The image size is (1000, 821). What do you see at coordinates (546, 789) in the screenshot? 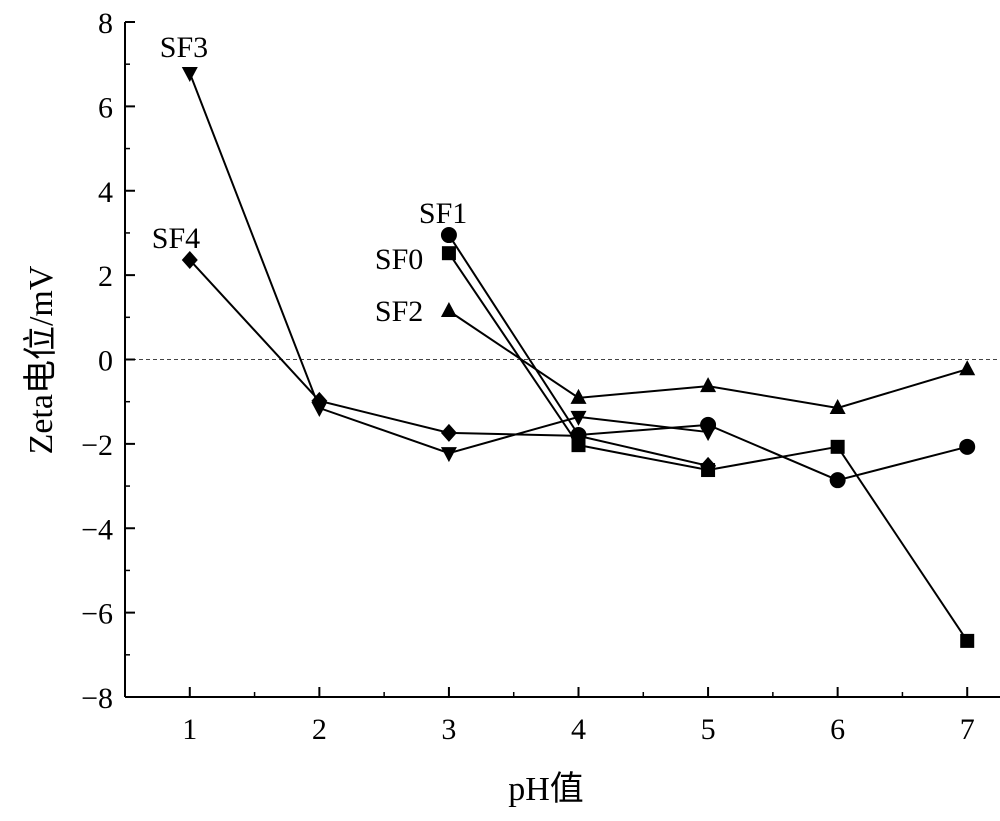
I see `x-axis-label: pH值` at bounding box center [546, 789].